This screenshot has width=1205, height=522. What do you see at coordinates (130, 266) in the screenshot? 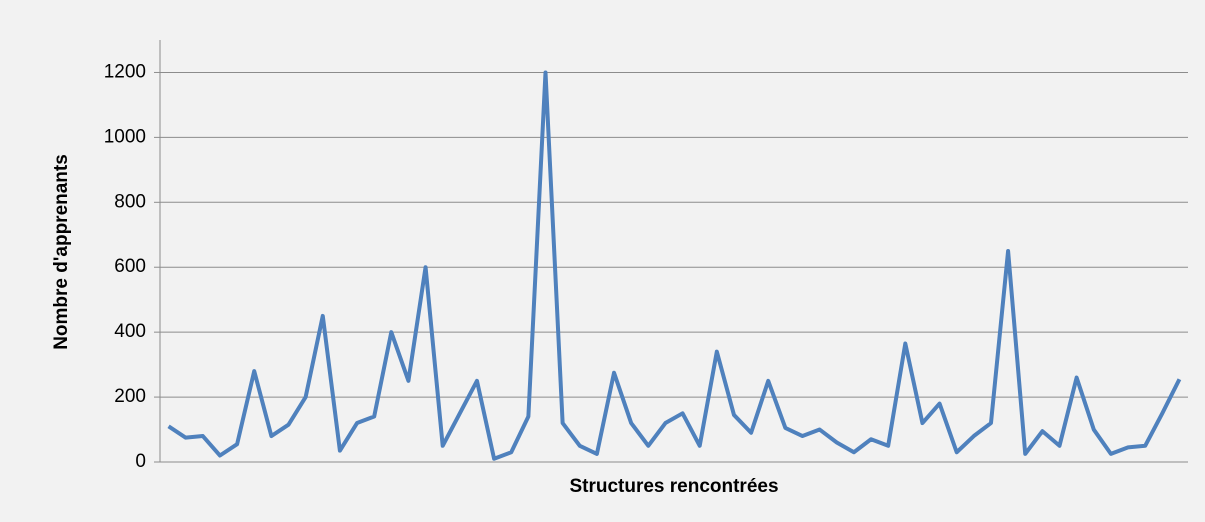
I see `y-tick-label: 600` at bounding box center [130, 266].